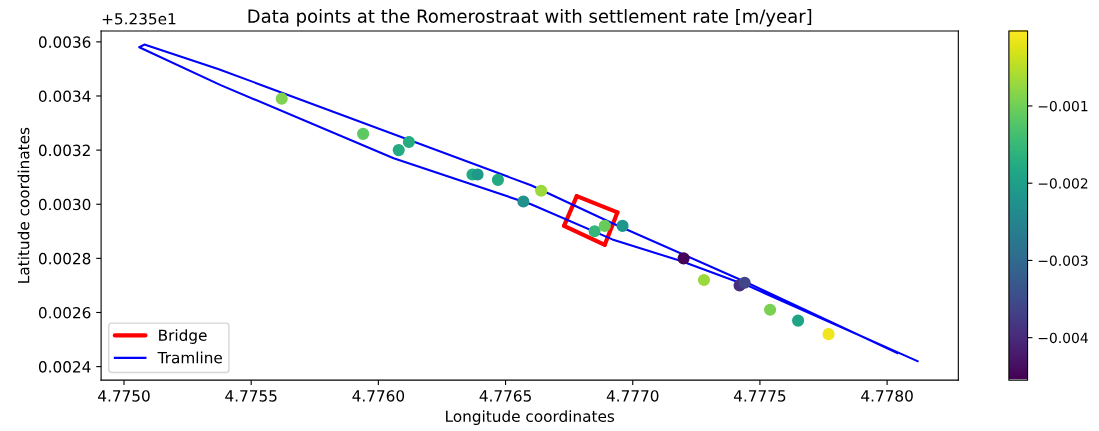  What do you see at coordinates (189, 357) in the screenshot?
I see `legend-label: Tramline` at bounding box center [189, 357].